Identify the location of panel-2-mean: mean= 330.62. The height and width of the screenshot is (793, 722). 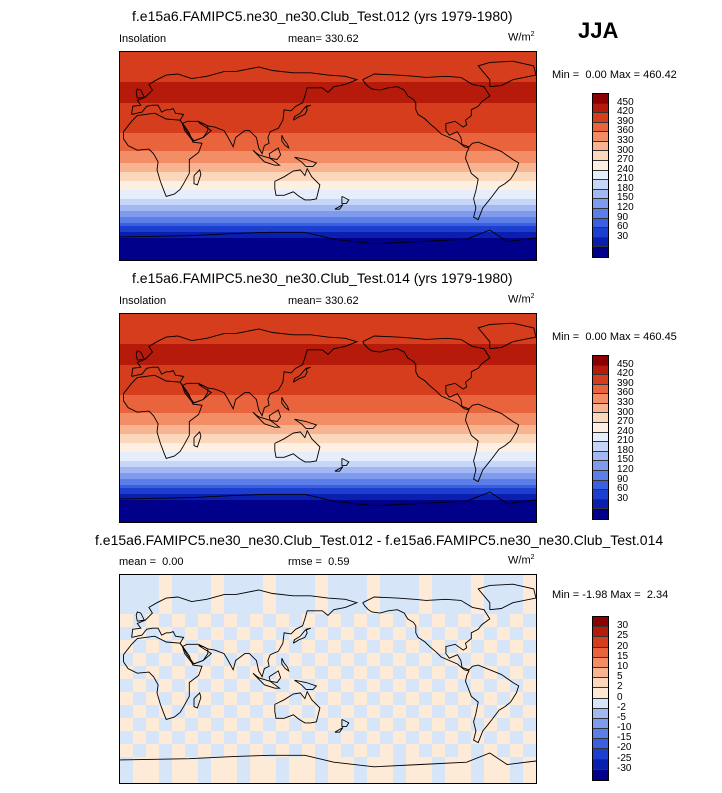
(323, 301).